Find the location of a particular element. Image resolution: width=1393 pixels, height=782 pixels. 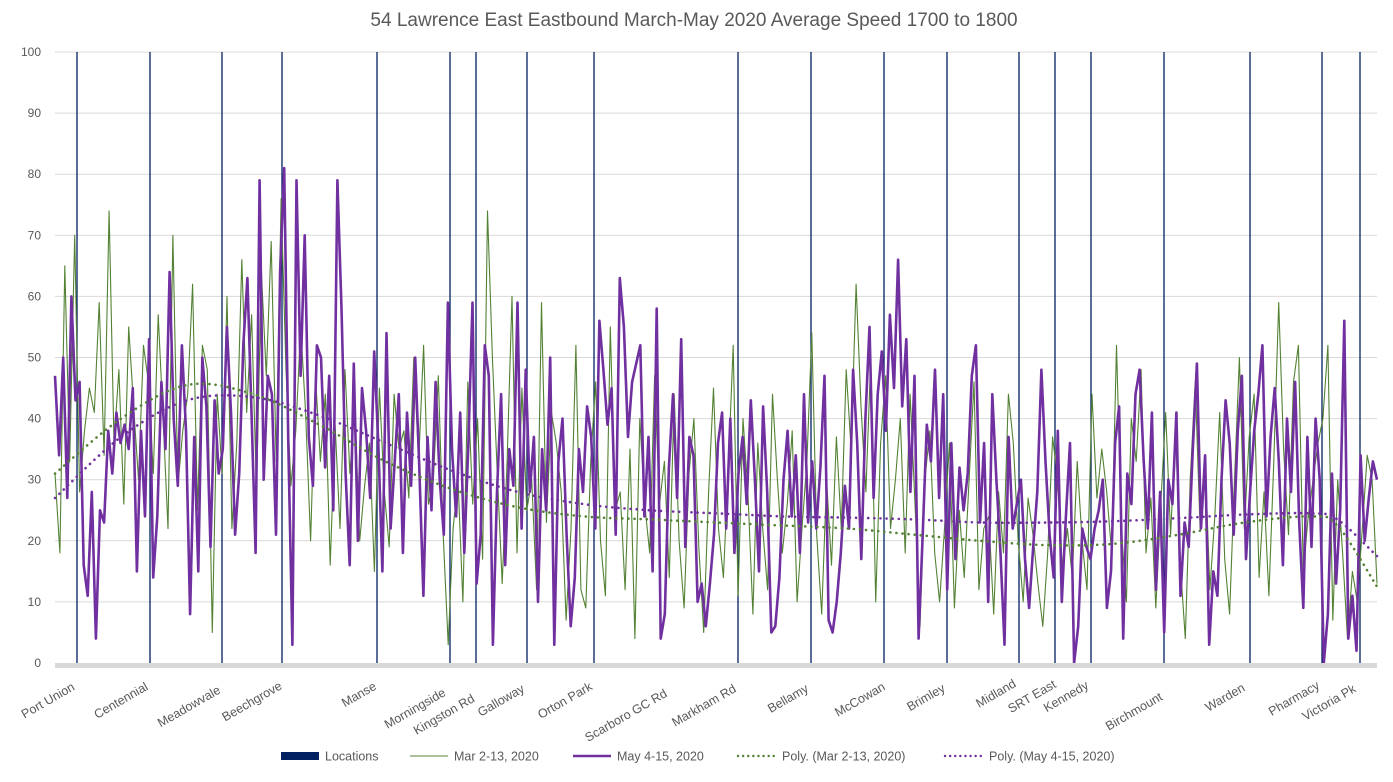

y-tick-label: 100 is located at coordinates (31, 52).